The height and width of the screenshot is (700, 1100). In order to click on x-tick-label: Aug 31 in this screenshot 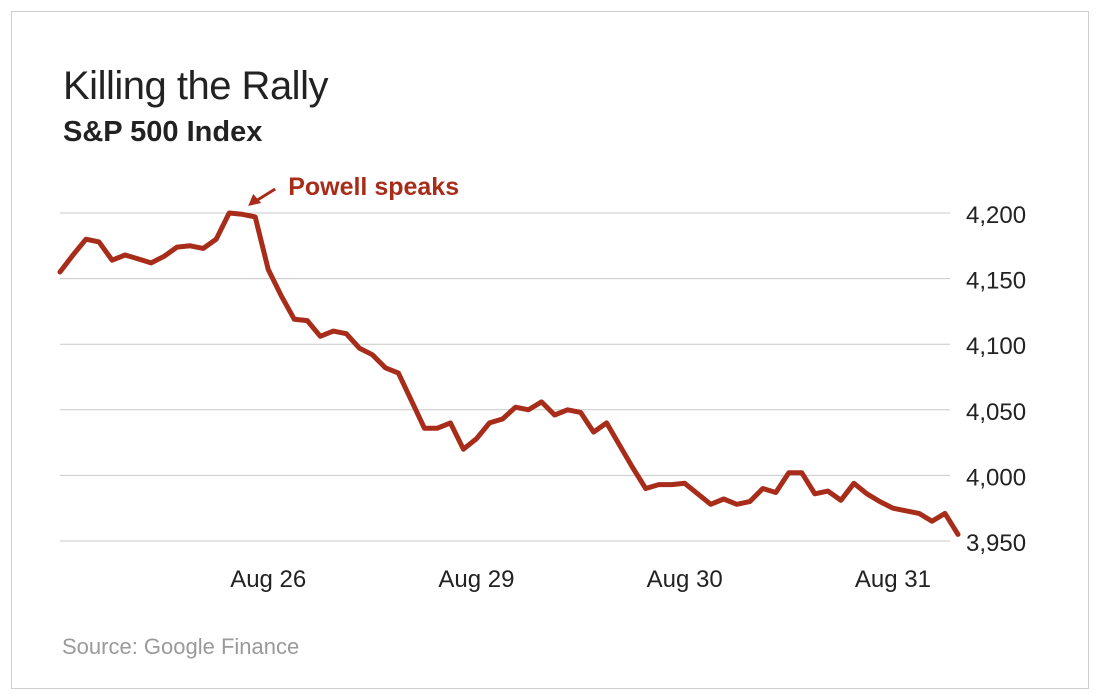, I will do `click(893, 579)`.